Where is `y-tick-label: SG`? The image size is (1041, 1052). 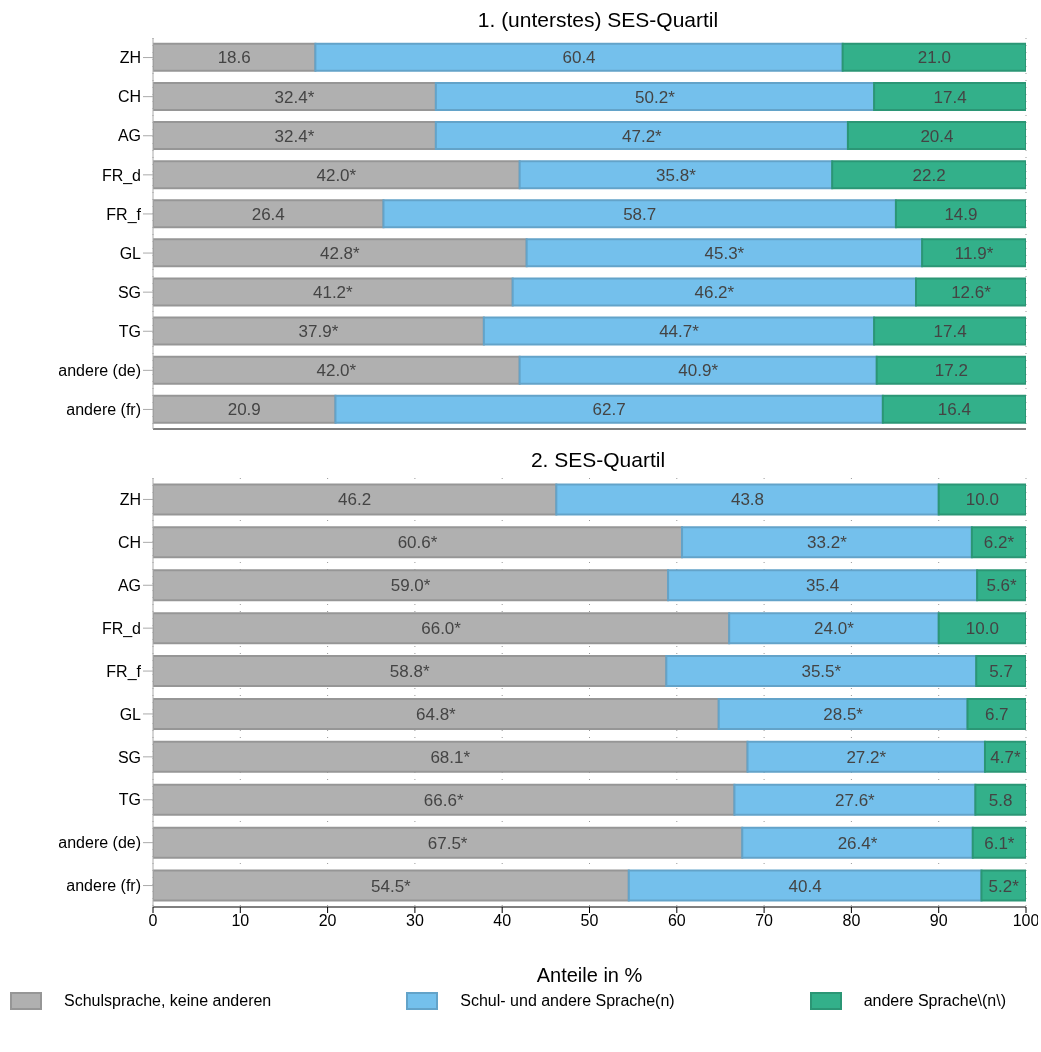 y-tick-label: SG is located at coordinates (129, 292).